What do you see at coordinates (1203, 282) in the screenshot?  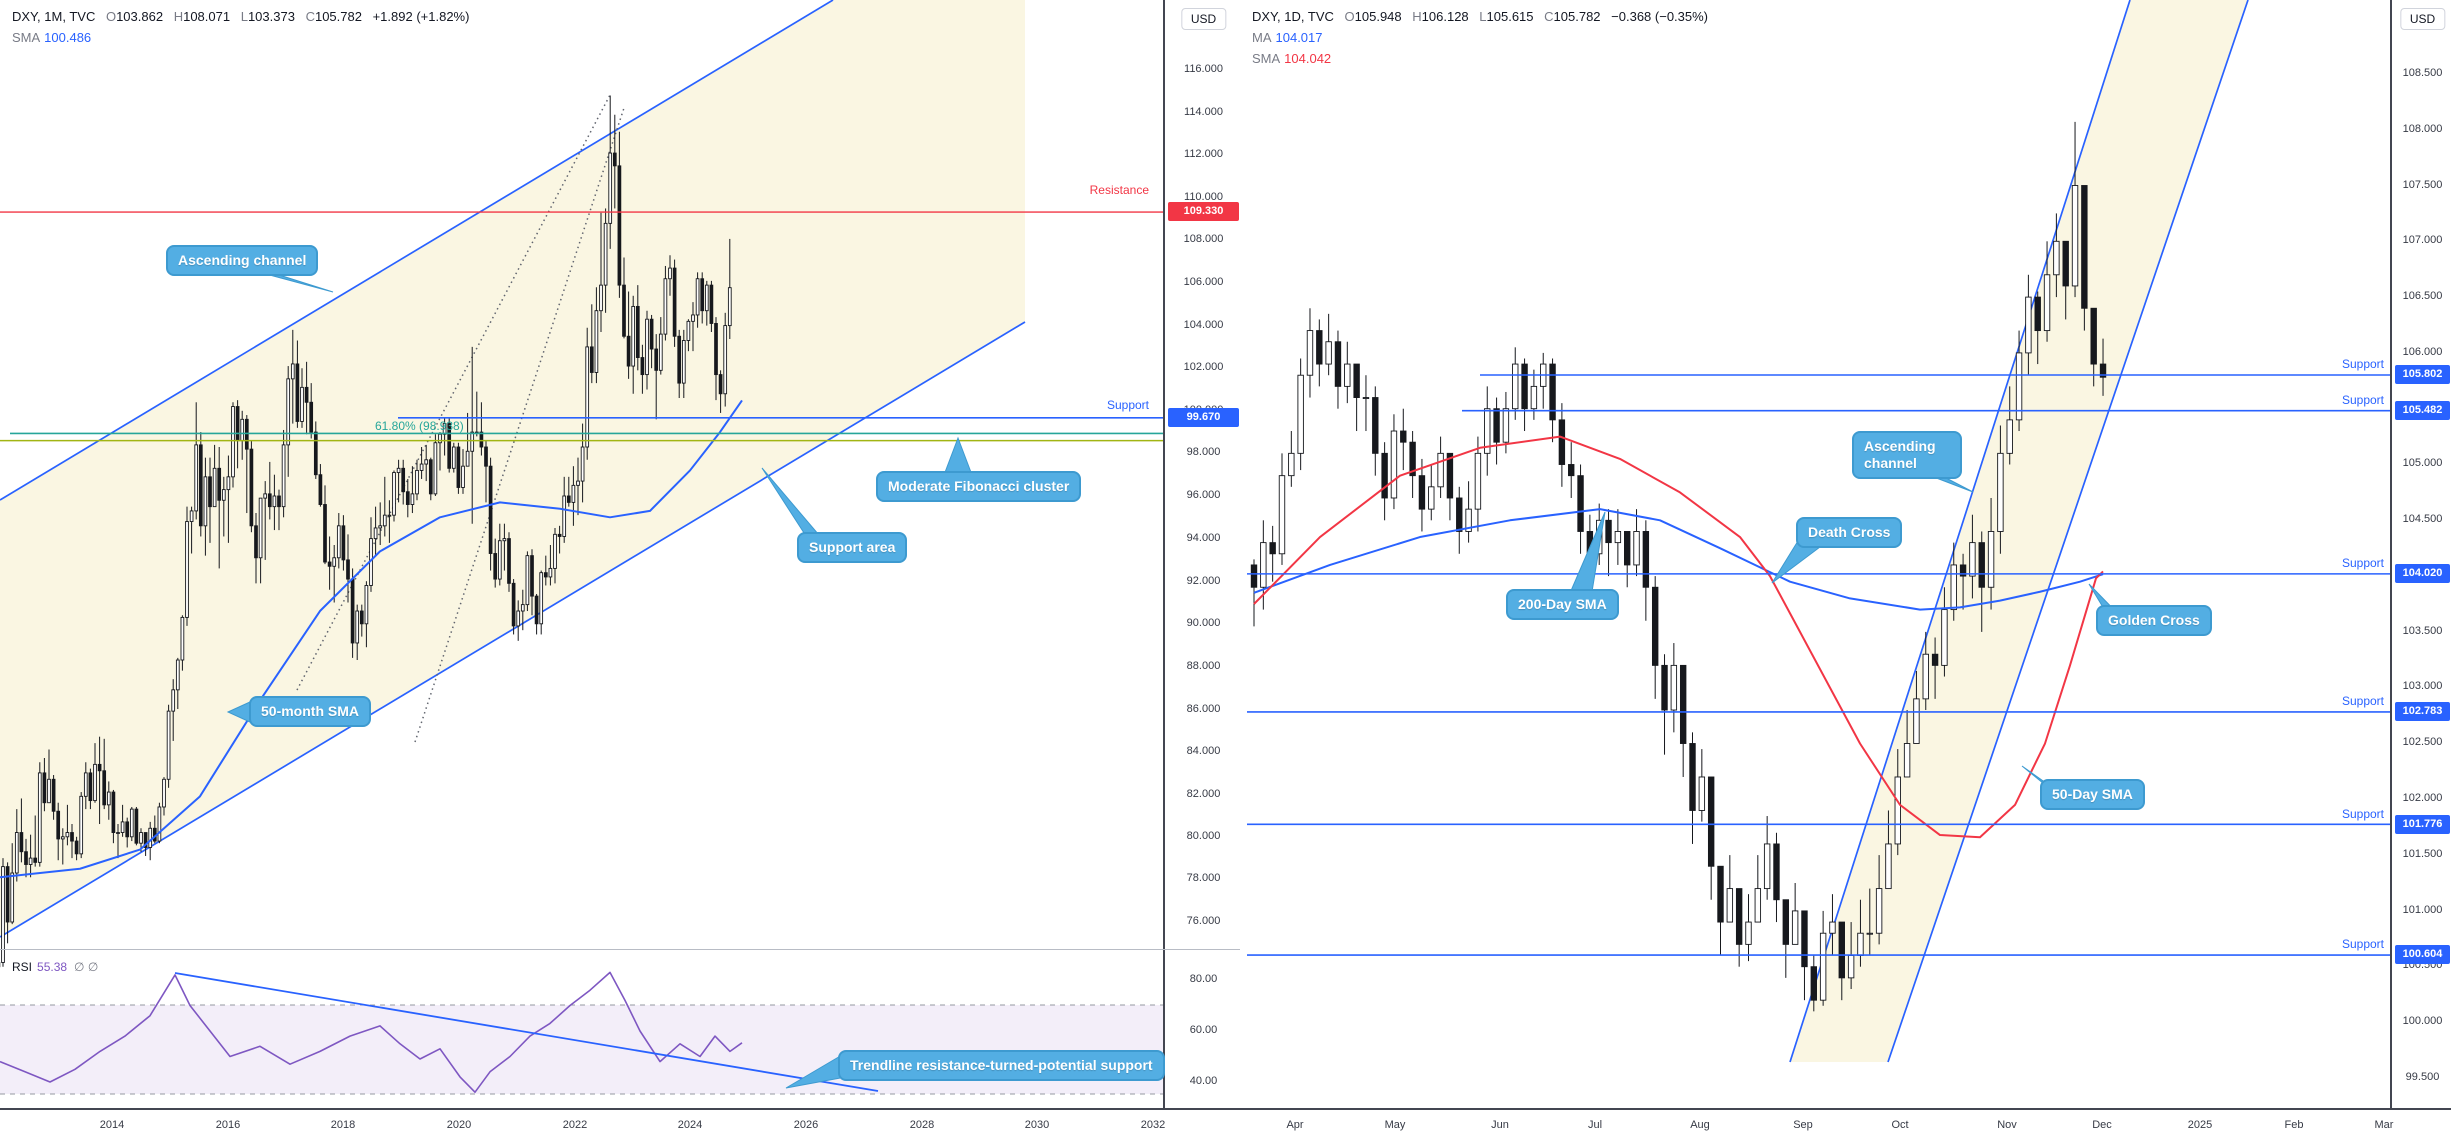 I see `price-axis-label: 106.000` at bounding box center [1203, 282].